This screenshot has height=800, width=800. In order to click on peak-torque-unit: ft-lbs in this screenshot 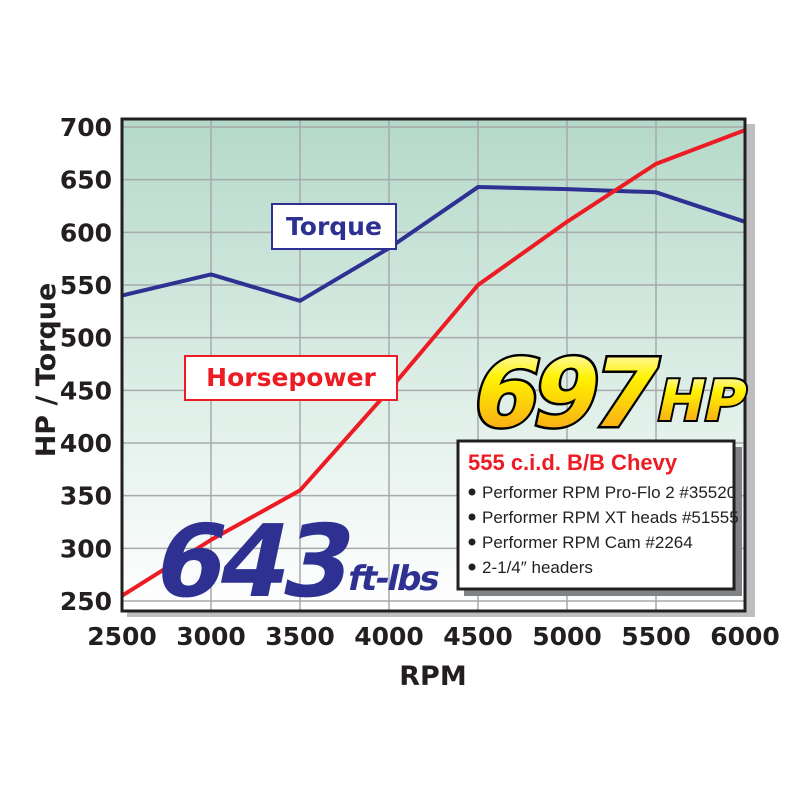, I will do `click(393, 579)`.